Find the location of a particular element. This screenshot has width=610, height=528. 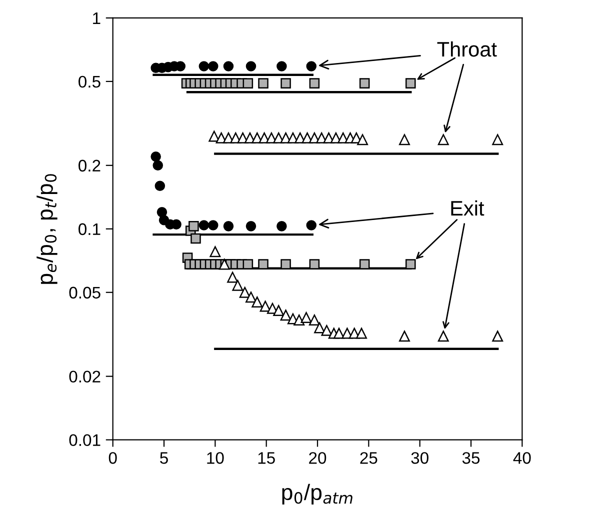

x-tick-label: 20 is located at coordinates (317, 458).